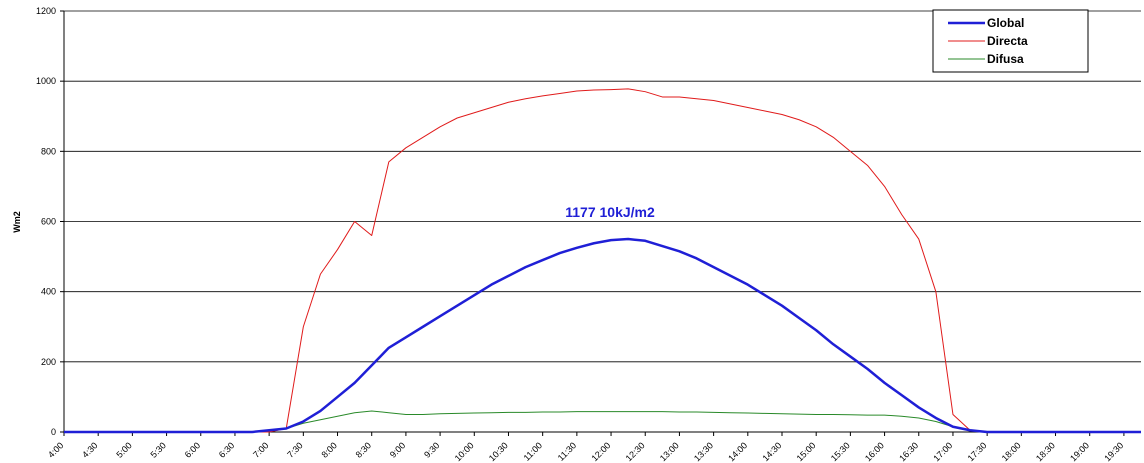 Image resolution: width=1144 pixels, height=463 pixels. Describe the element at coordinates (1113, 451) in the screenshot. I see `x-tick-label: 19:30` at that location.